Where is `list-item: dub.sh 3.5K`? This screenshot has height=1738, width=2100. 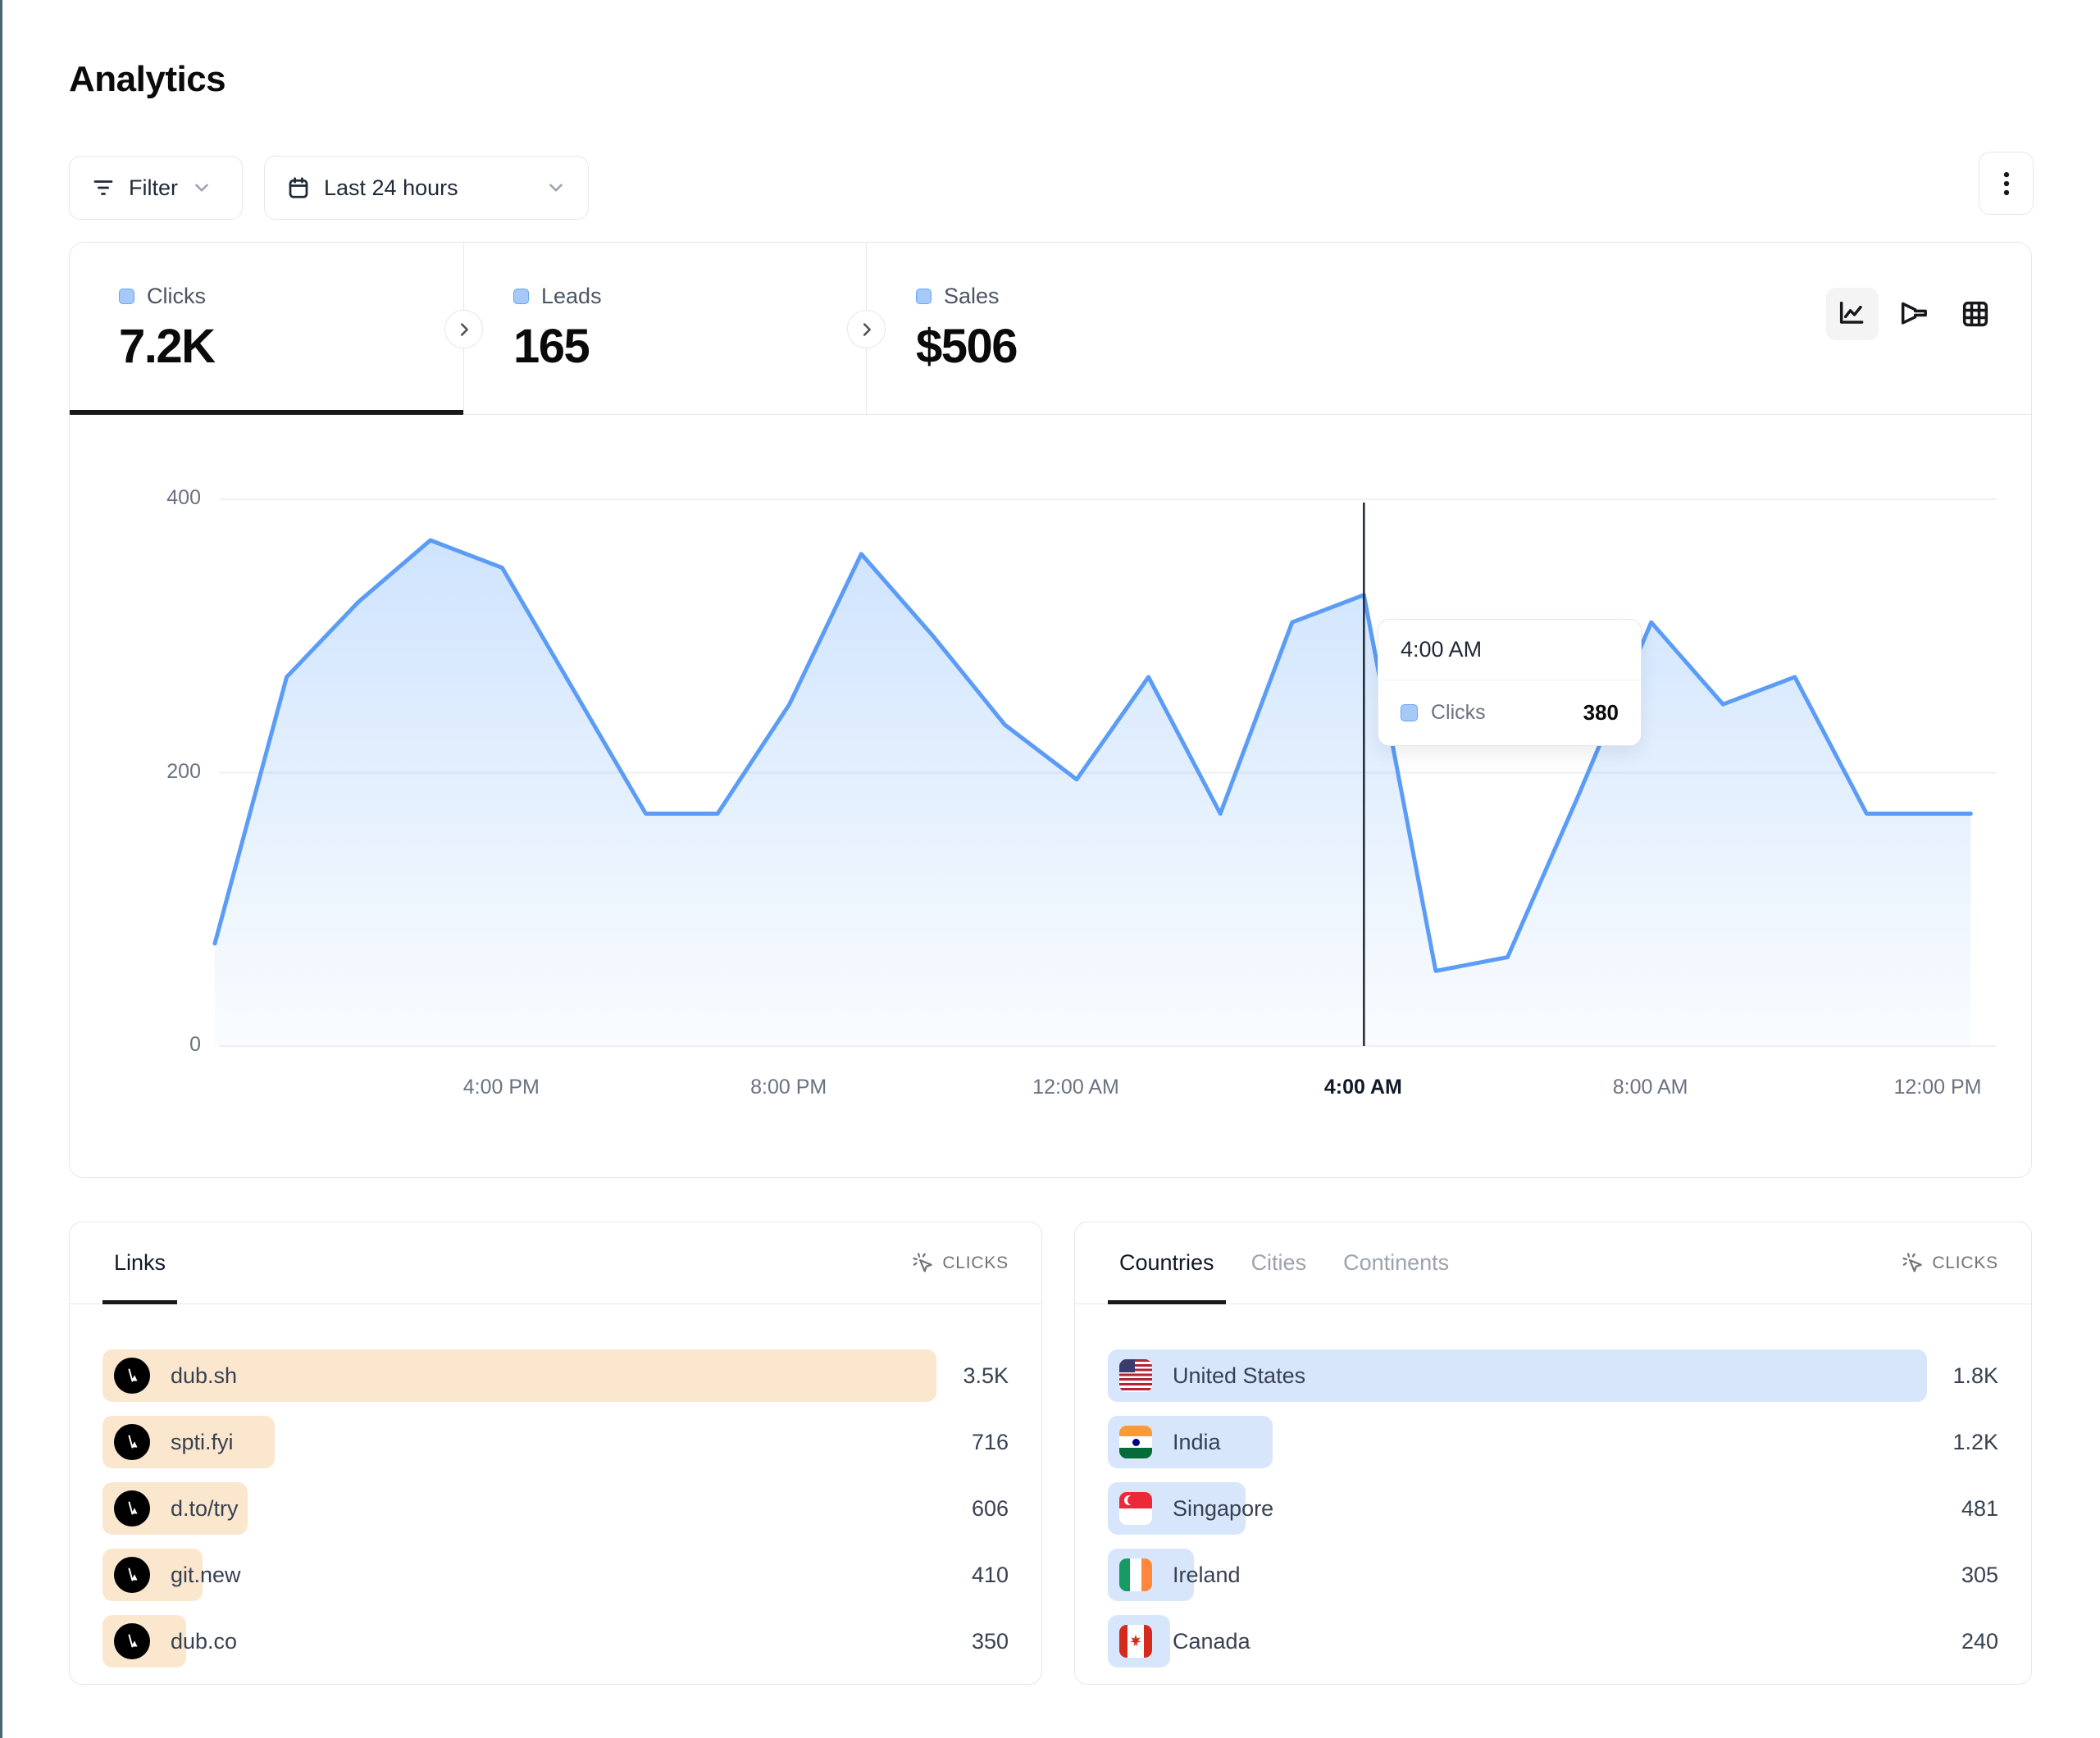 list-item: dub.sh 3.5K is located at coordinates (555, 1375).